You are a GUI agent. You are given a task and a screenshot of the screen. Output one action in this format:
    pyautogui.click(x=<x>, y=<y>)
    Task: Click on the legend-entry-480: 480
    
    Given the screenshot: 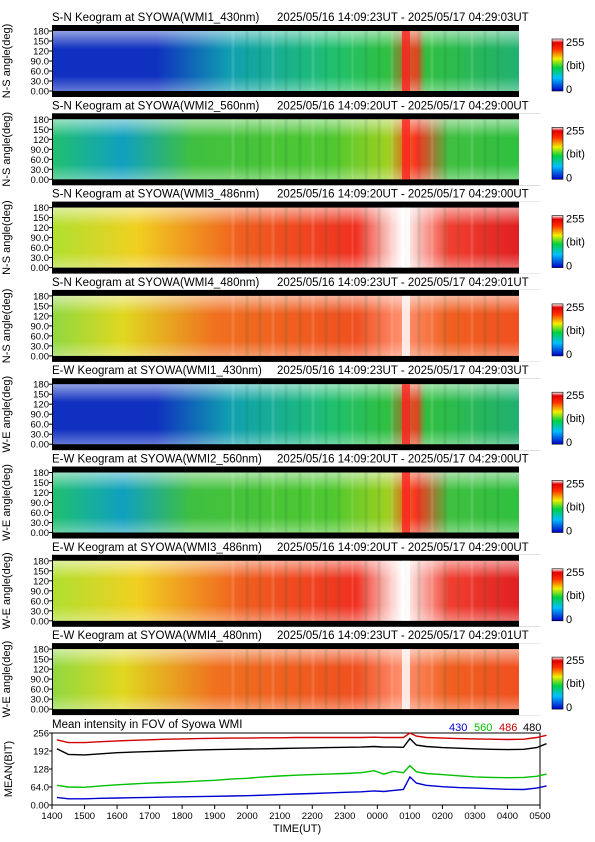 What is the action you would take?
    pyautogui.click(x=532, y=728)
    